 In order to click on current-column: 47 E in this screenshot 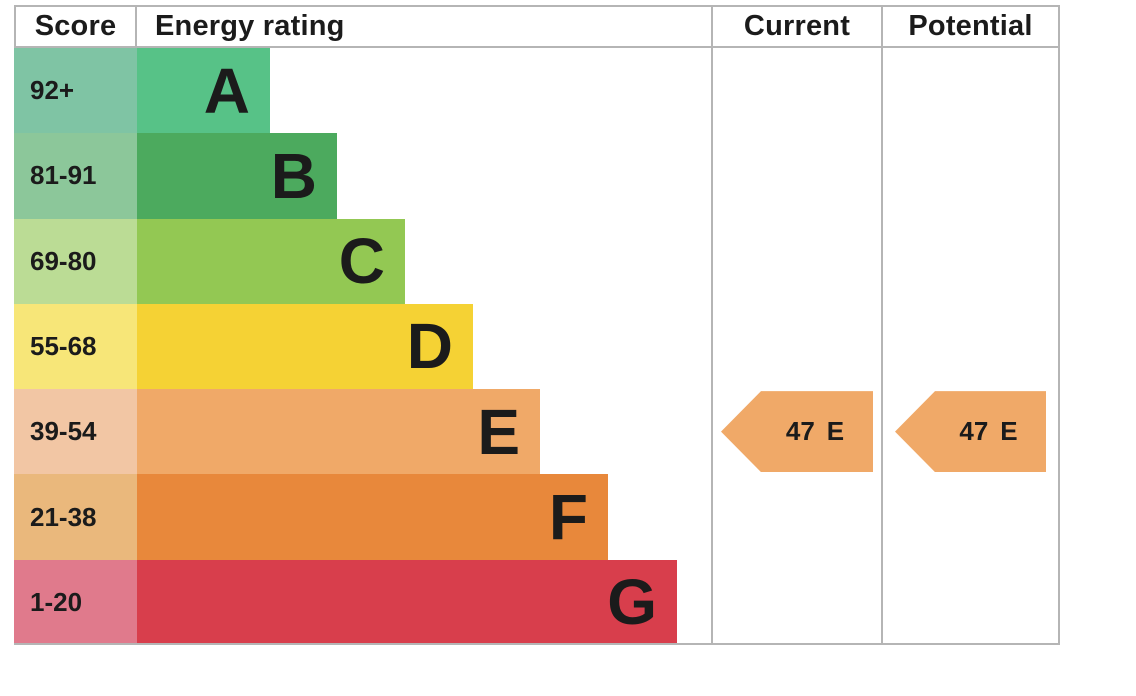, I will do `click(797, 346)`.